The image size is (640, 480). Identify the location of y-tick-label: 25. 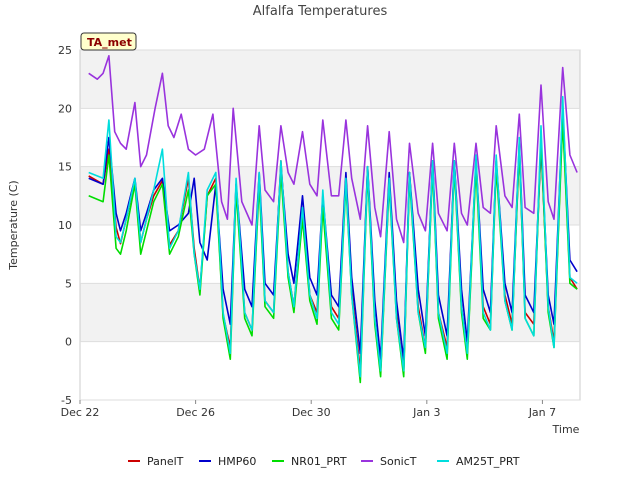
(65, 50).